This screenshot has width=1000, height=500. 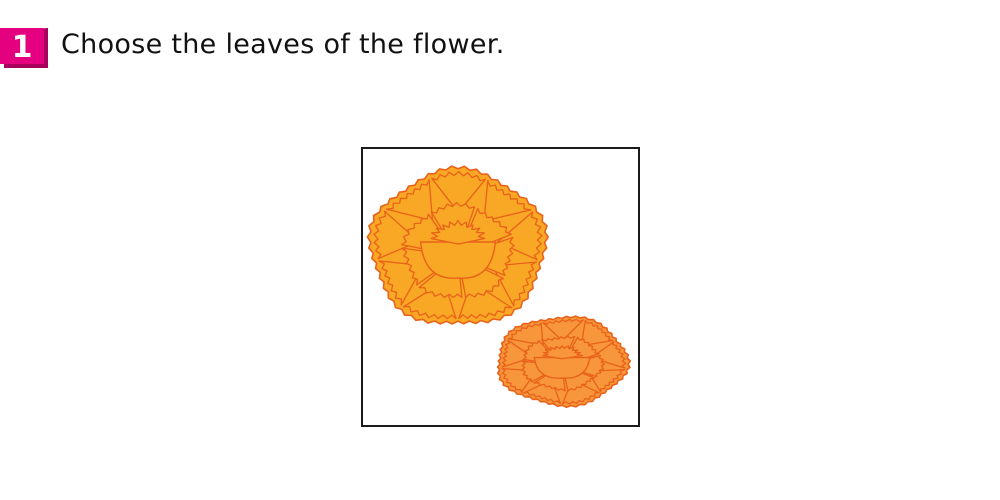 What do you see at coordinates (283, 44) in the screenshot?
I see `question-prompt: Choose the leaves of the flower.` at bounding box center [283, 44].